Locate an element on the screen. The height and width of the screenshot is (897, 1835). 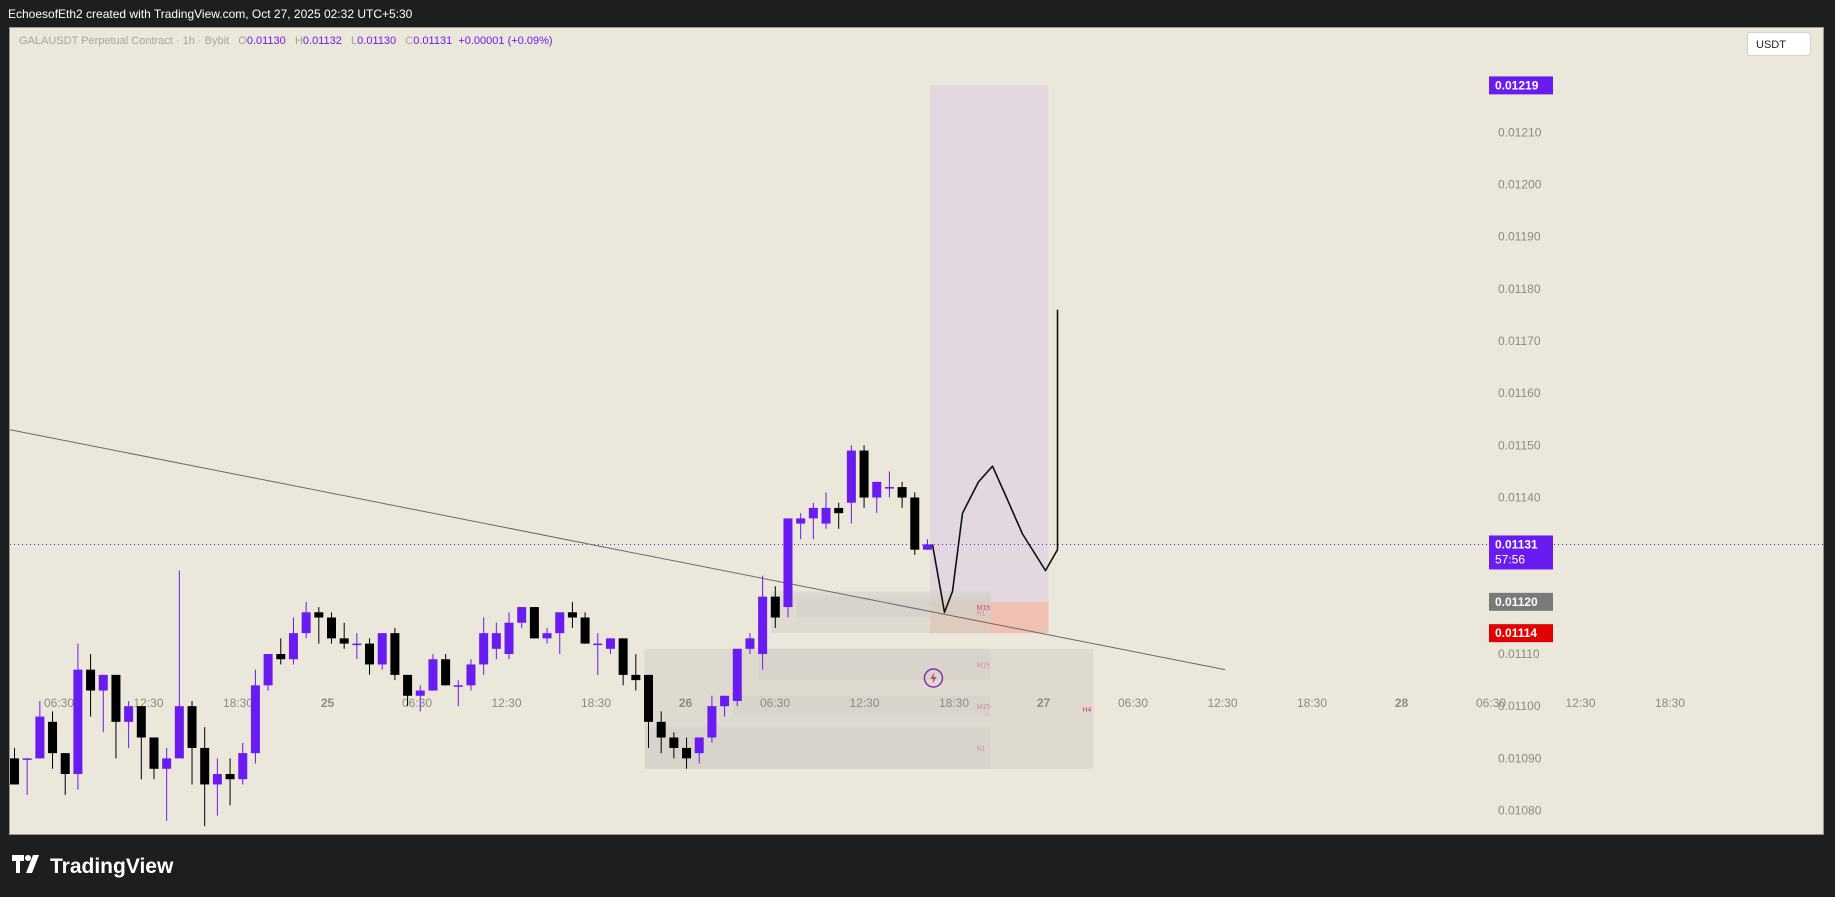
currency-button: USDT is located at coordinates (1779, 44).